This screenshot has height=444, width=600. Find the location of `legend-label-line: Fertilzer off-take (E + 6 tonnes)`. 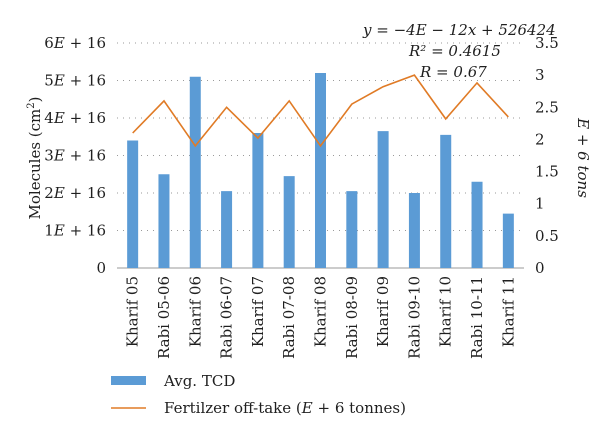

legend-label-line: Fertilzer off-take (E + 6 tonnes) is located at coordinates (285, 408).